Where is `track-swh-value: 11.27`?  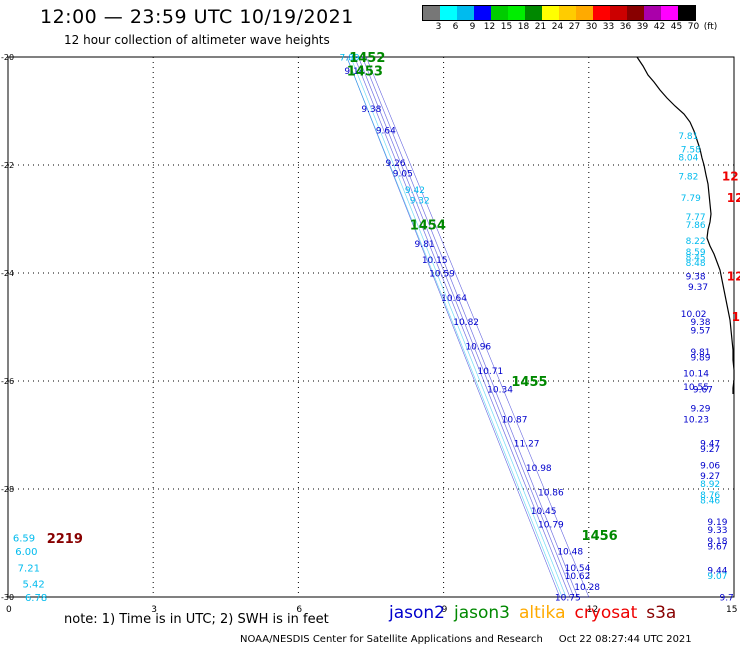
track-swh-value: 11.27 is located at coordinates (527, 445).